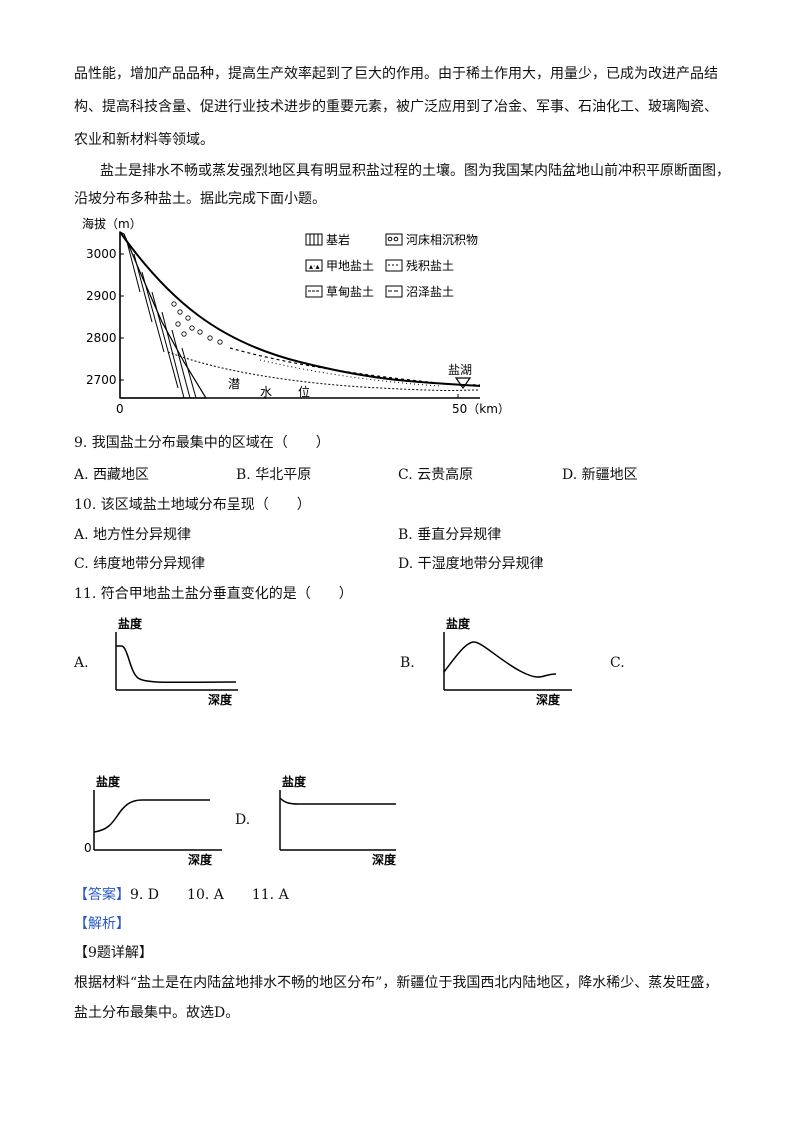 The image size is (800, 1132). Describe the element at coordinates (88, 848) in the screenshot. I see `graph-origin: 0` at that location.